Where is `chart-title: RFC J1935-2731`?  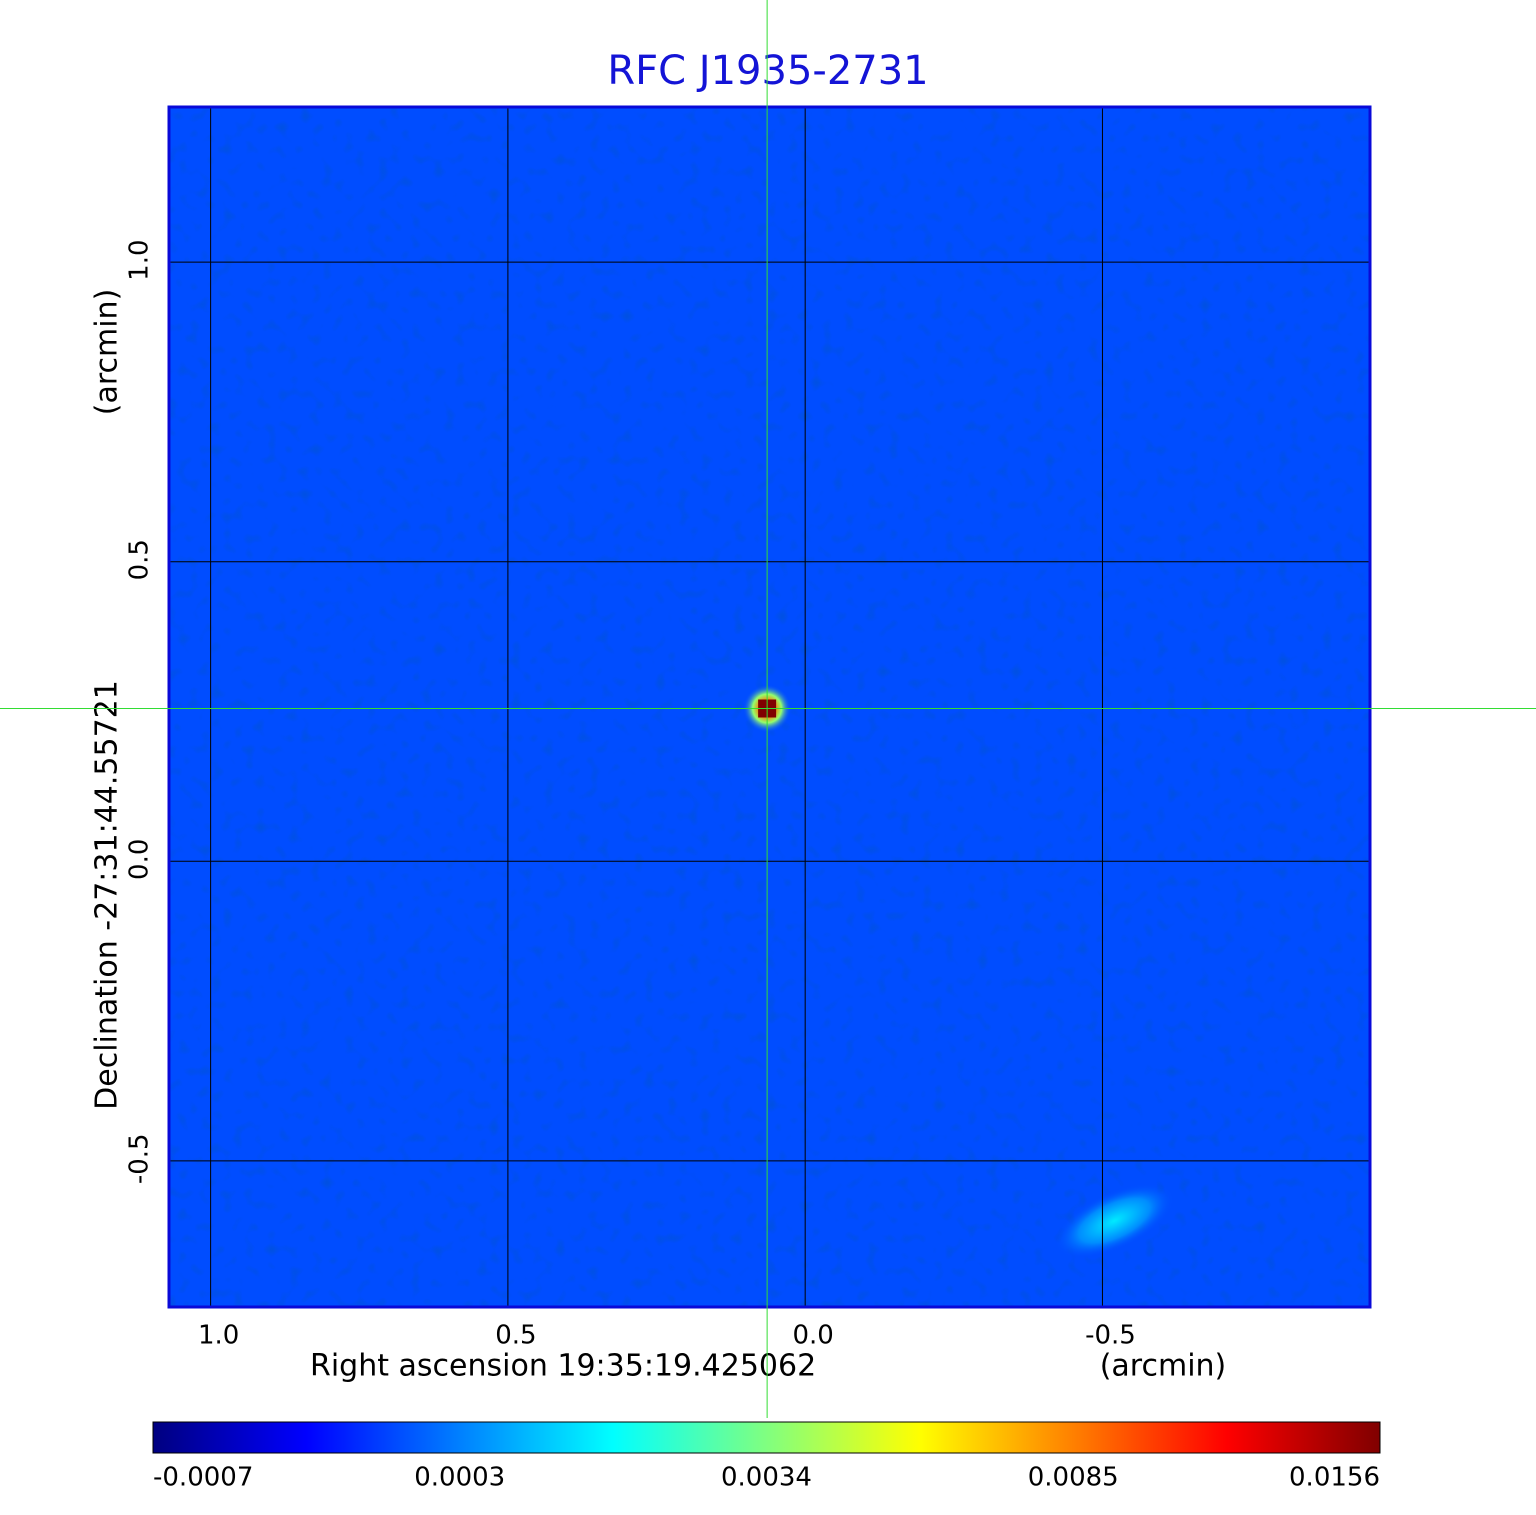
chart-title: RFC J1935-2731 is located at coordinates (767, 71).